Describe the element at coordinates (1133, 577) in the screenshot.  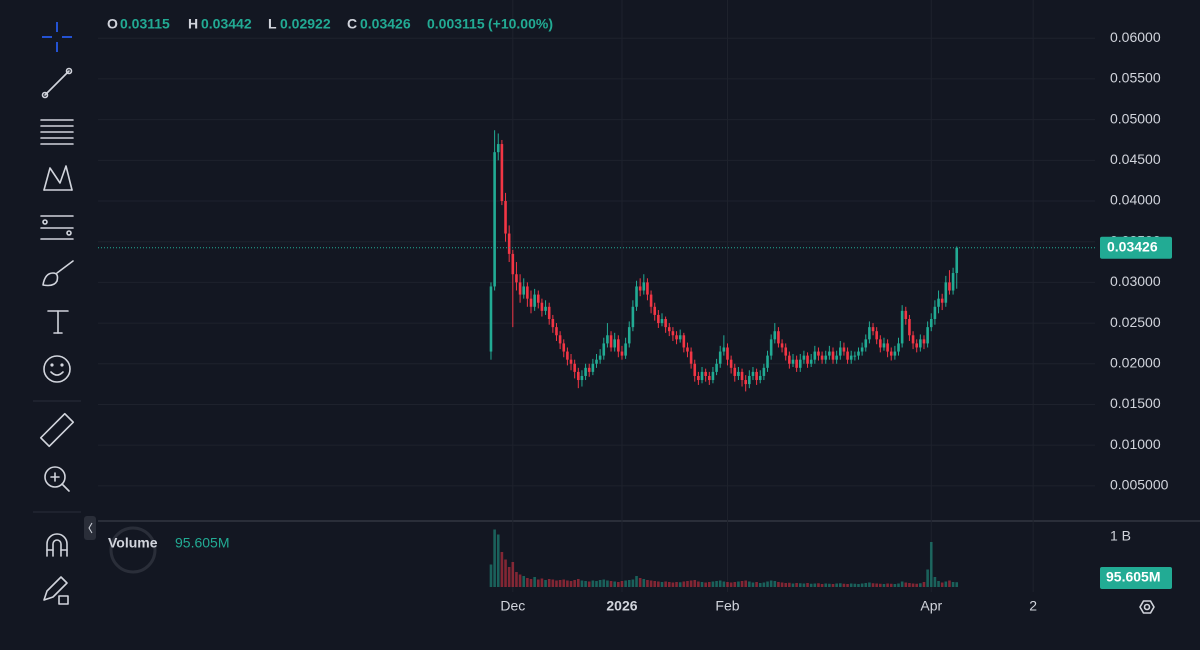
I see `last-volume-label: 95.605M` at that location.